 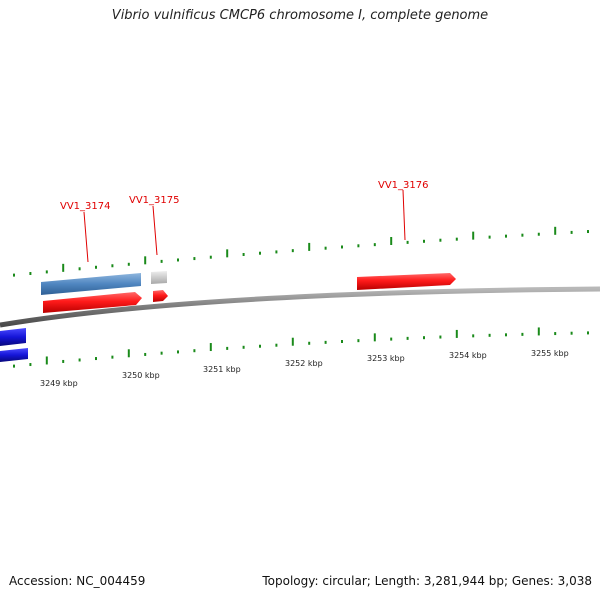 What do you see at coordinates (154, 200) in the screenshot?
I see `gene-label-vv1-3175: VV1_3175` at bounding box center [154, 200].